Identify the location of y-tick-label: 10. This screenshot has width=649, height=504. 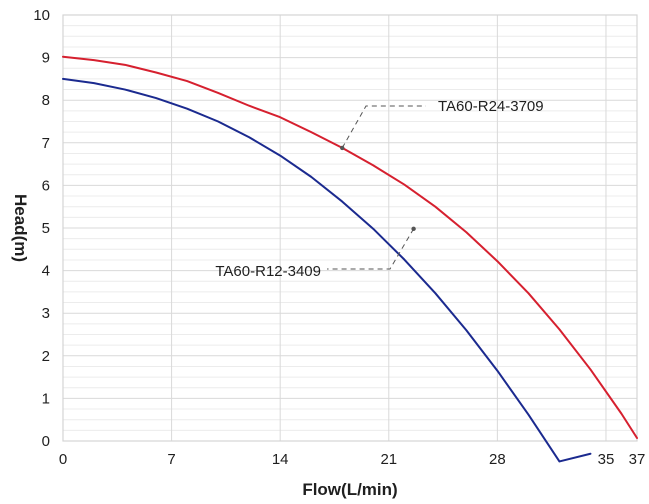
(41, 15).